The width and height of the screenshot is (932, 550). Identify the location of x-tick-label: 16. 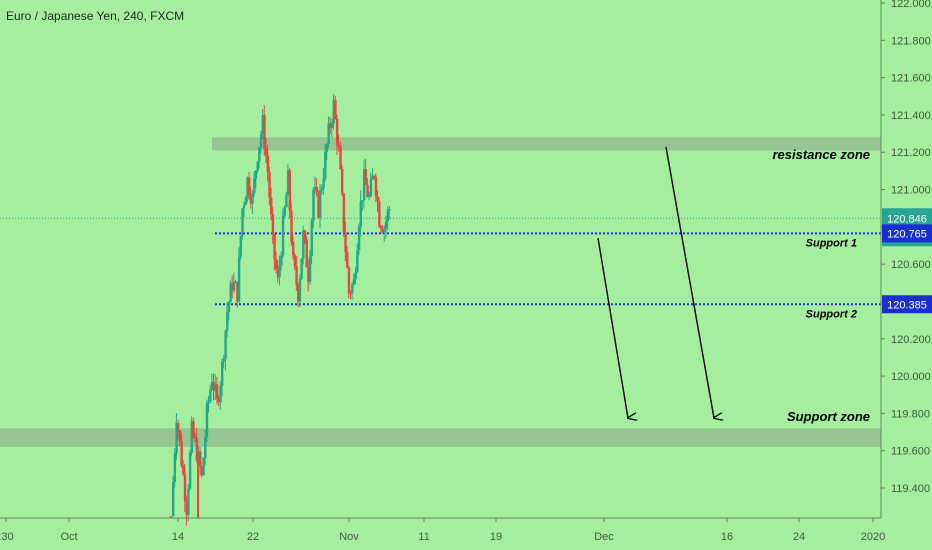
(727, 537).